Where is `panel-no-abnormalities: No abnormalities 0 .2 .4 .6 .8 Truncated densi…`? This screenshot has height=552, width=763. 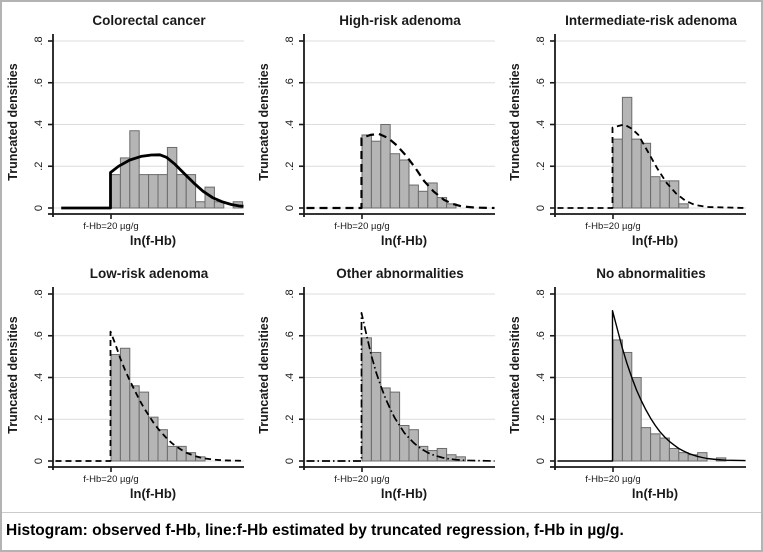 panel-no-abnormalities: No abnormalities 0 .2 .4 .6 .8 Truncated densi… is located at coordinates (627, 383).